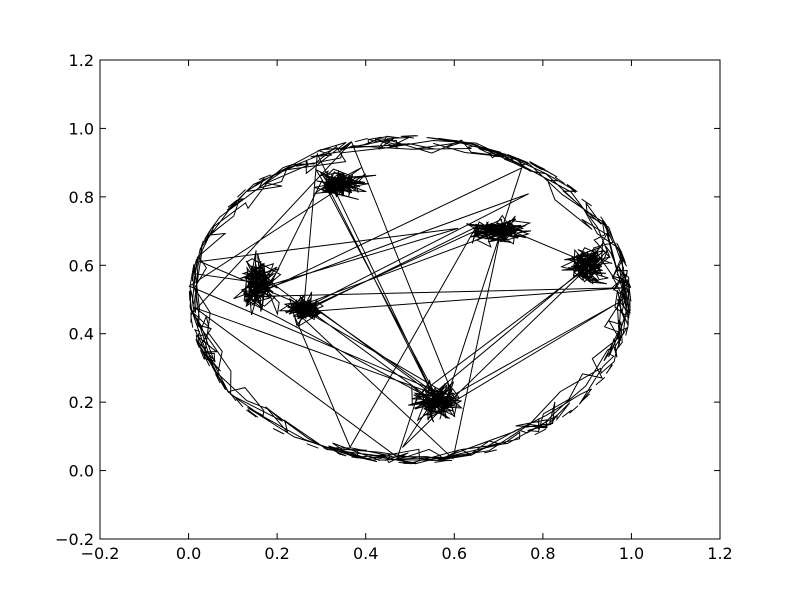 The height and width of the screenshot is (600, 800). Describe the element at coordinates (81, 128) in the screenshot. I see `y-tick-label: 1.0` at that location.